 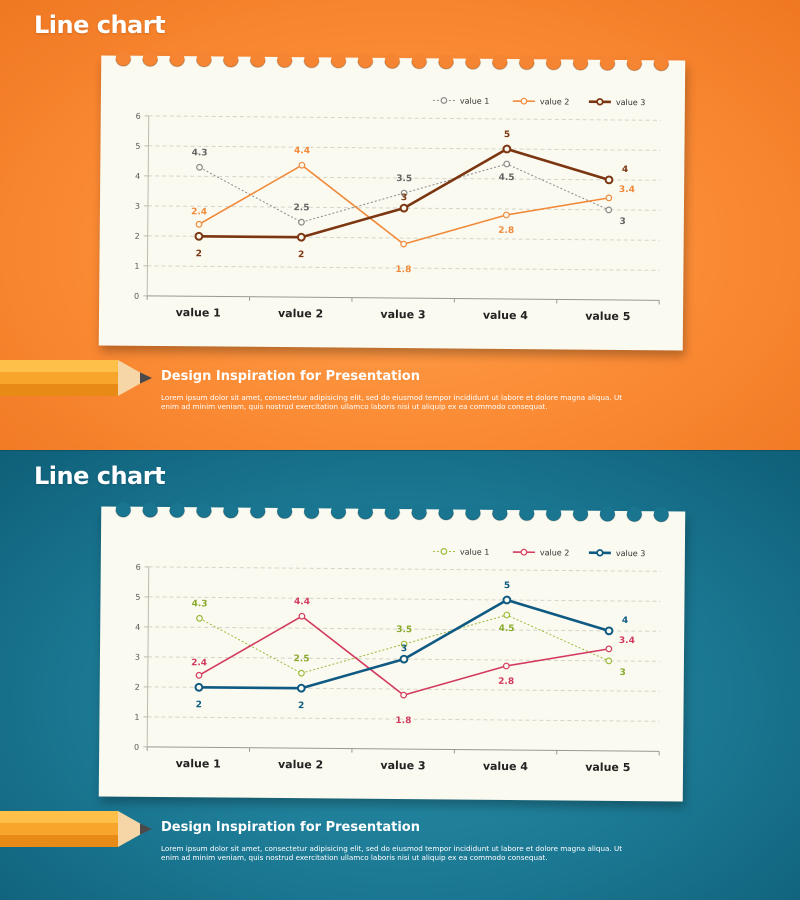 What do you see at coordinates (290, 376) in the screenshot?
I see `slide-subtitle: Design Inspiration for Presentation` at bounding box center [290, 376].